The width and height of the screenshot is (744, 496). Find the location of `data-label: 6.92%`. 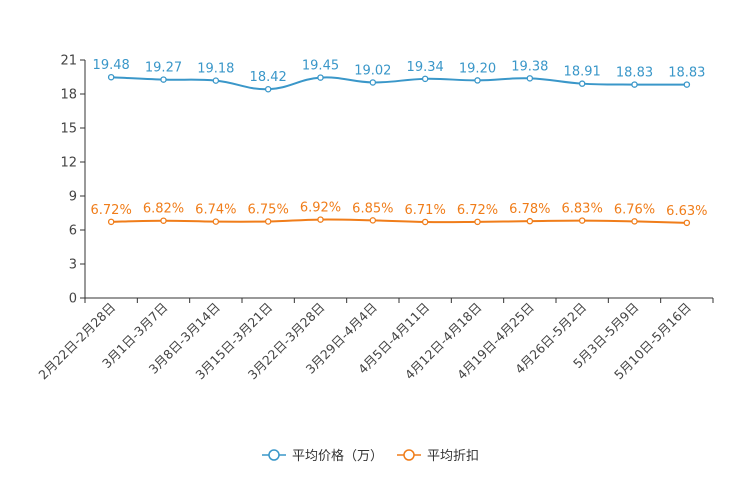

data-label: 6.92% is located at coordinates (320, 208).